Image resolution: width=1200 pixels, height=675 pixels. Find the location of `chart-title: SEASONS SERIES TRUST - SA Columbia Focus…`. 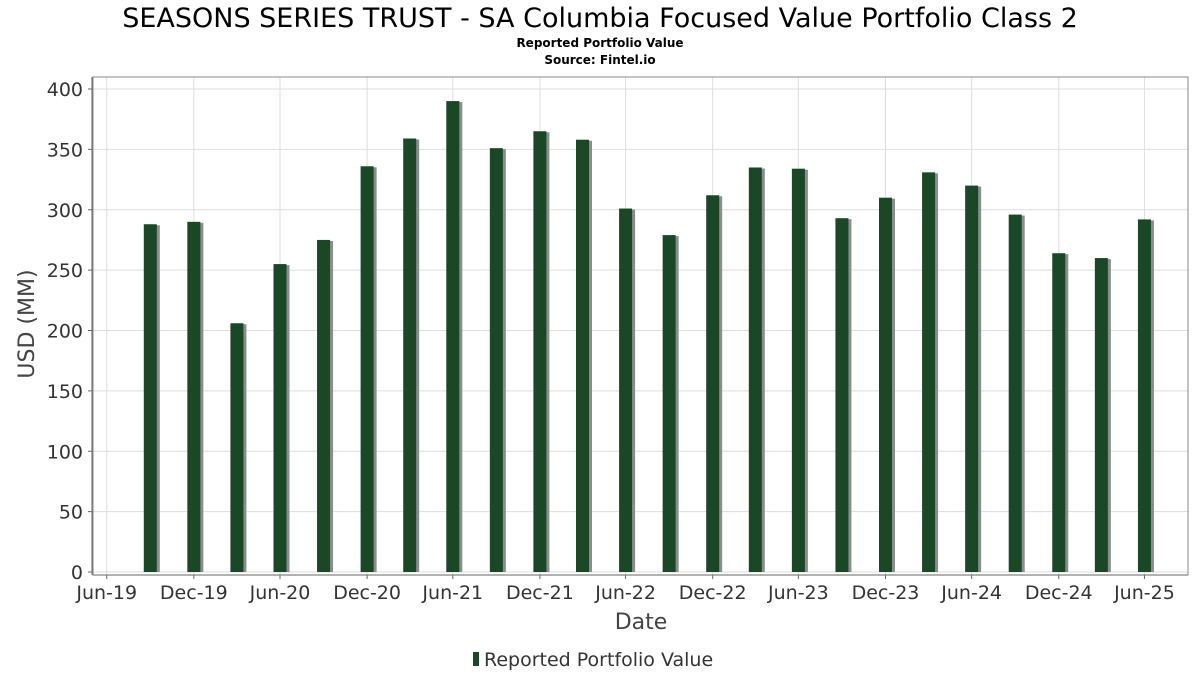

chart-title: SEASONS SERIES TRUST - SA Columbia Focus… is located at coordinates (600, 18).